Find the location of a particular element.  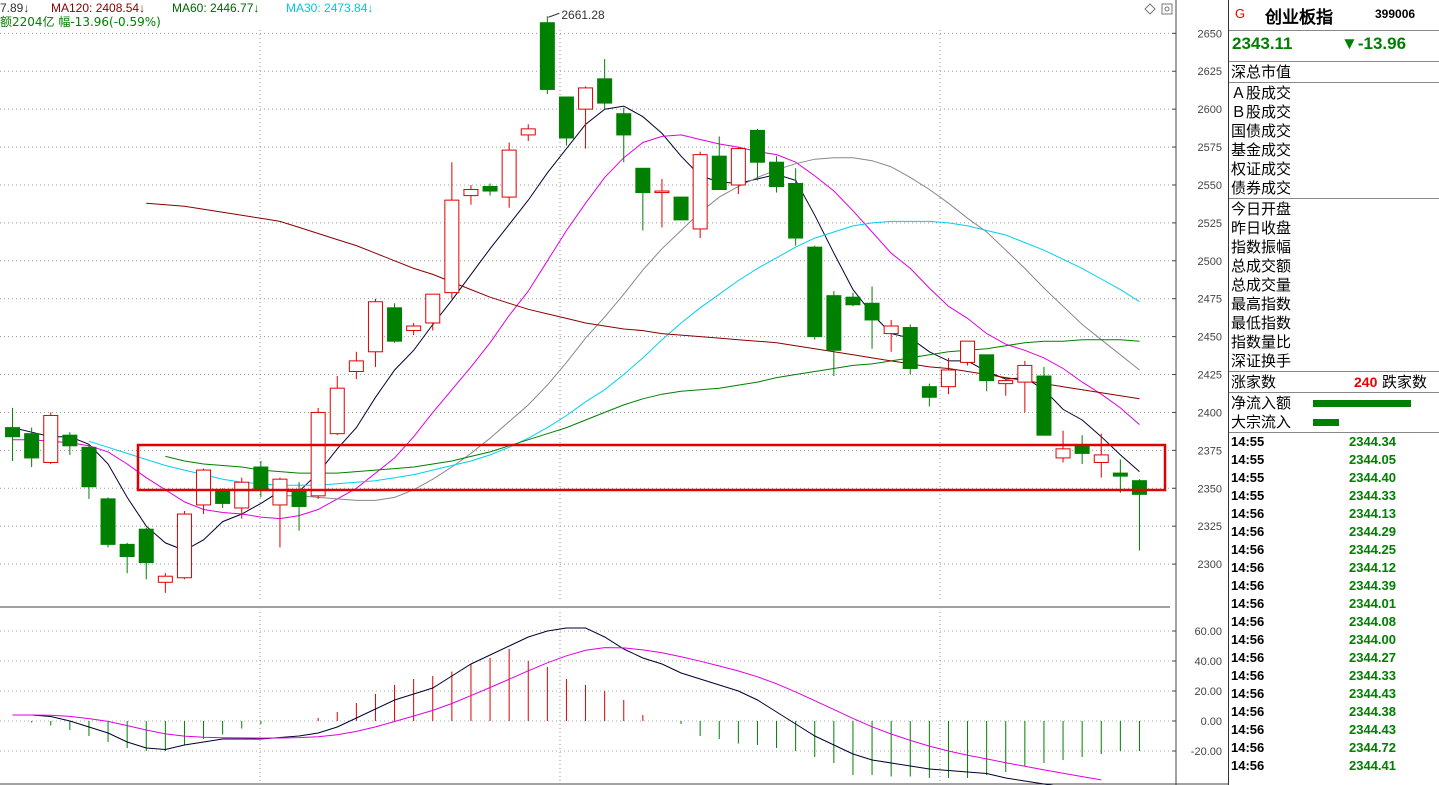

index-code: 399006 is located at coordinates (1395, 14).